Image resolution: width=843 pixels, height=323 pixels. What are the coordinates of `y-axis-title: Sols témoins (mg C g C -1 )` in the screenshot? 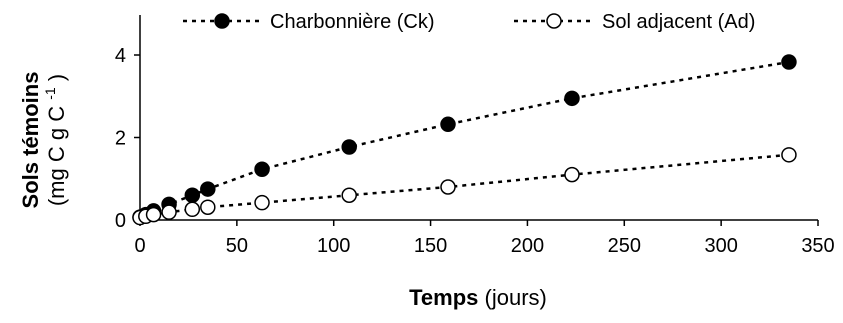 It's located at (43, 140).